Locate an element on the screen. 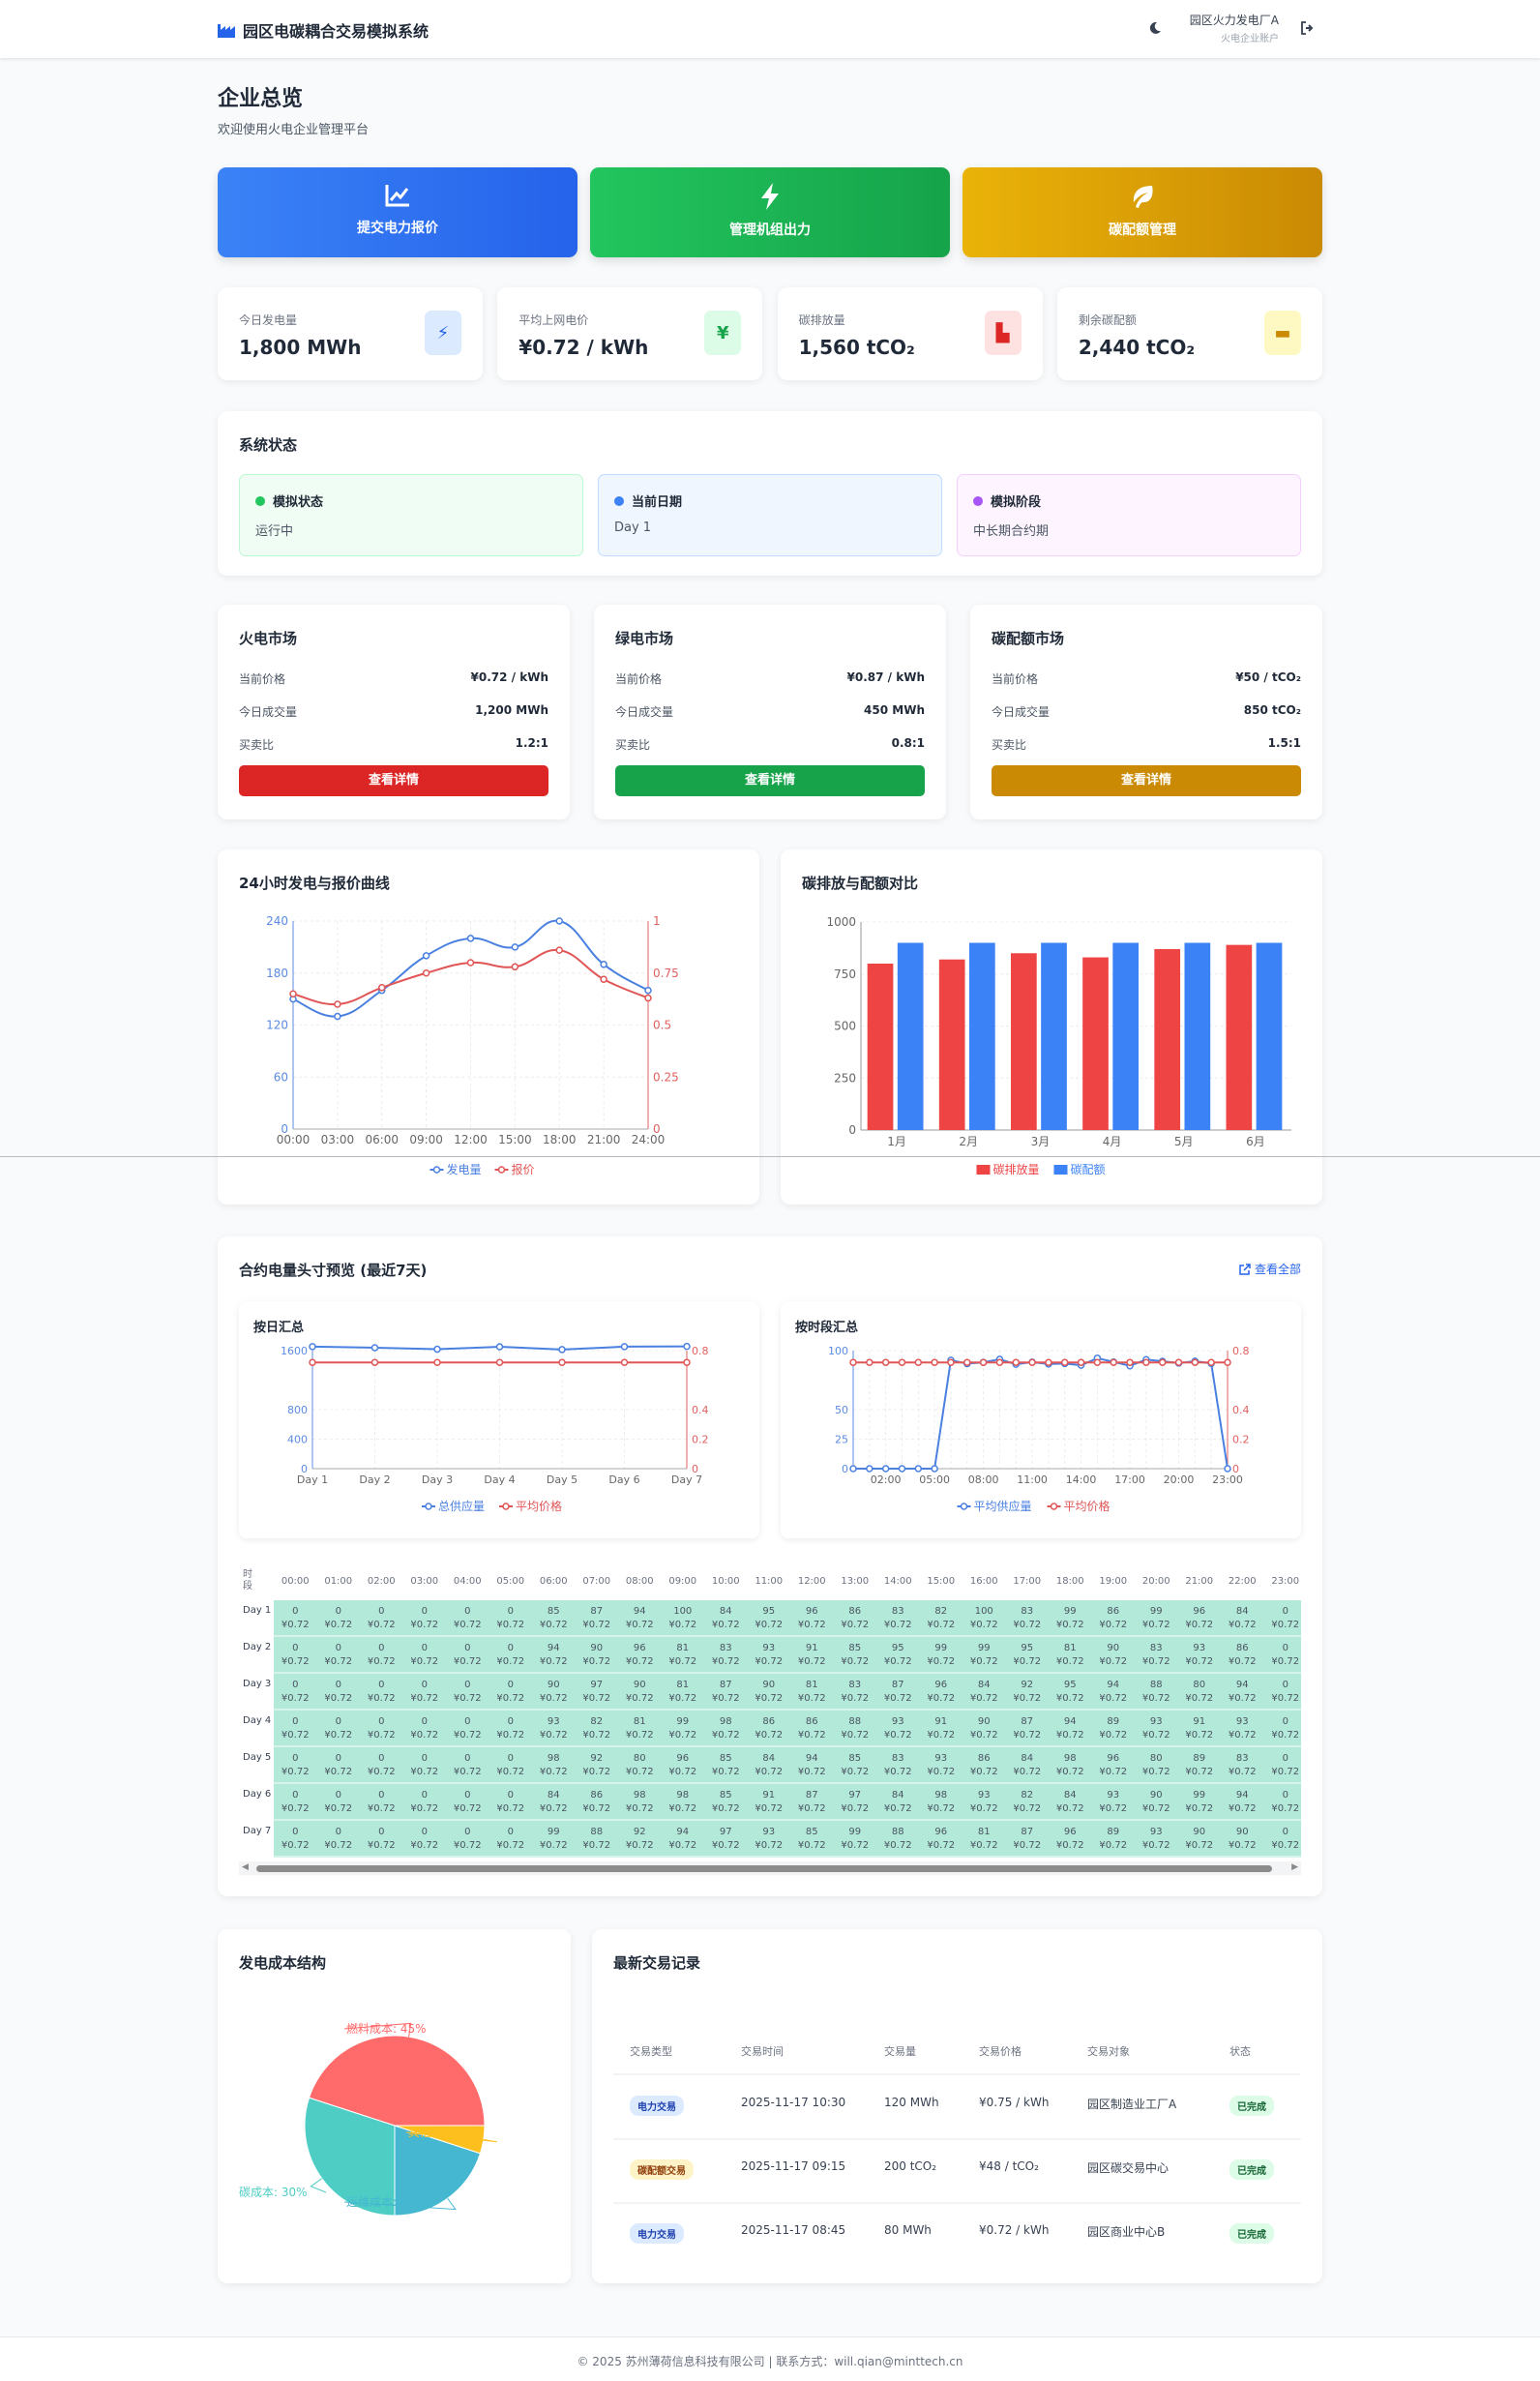 The width and height of the screenshot is (1540, 2381). view-all-link: 查看全部 is located at coordinates (1270, 1269).